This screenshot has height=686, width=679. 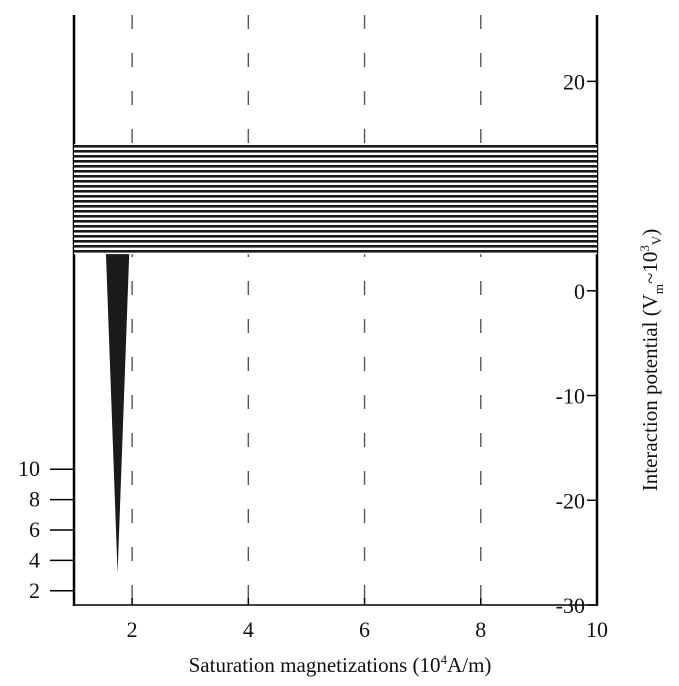 I want to click on right-y-tick-label: -30, so click(x=570, y=605).